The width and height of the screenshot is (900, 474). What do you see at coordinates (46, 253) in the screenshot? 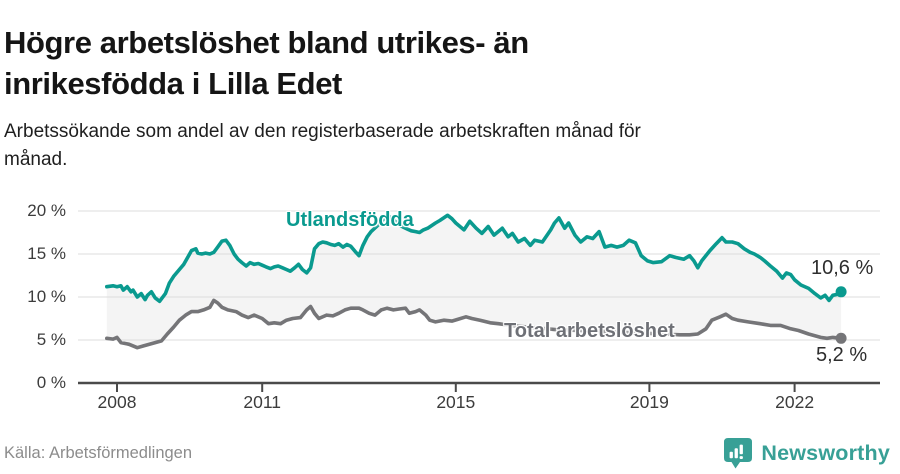
I see `y-tick-label: 15 %` at bounding box center [46, 253].